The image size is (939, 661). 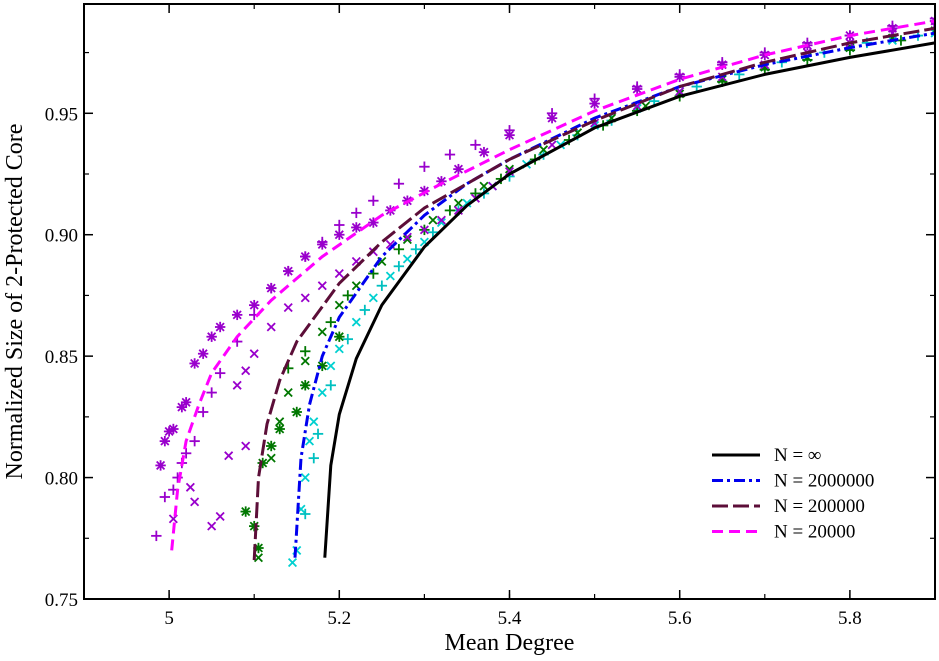 What do you see at coordinates (819, 506) in the screenshot?
I see `legend-label-3: N = 200000` at bounding box center [819, 506].